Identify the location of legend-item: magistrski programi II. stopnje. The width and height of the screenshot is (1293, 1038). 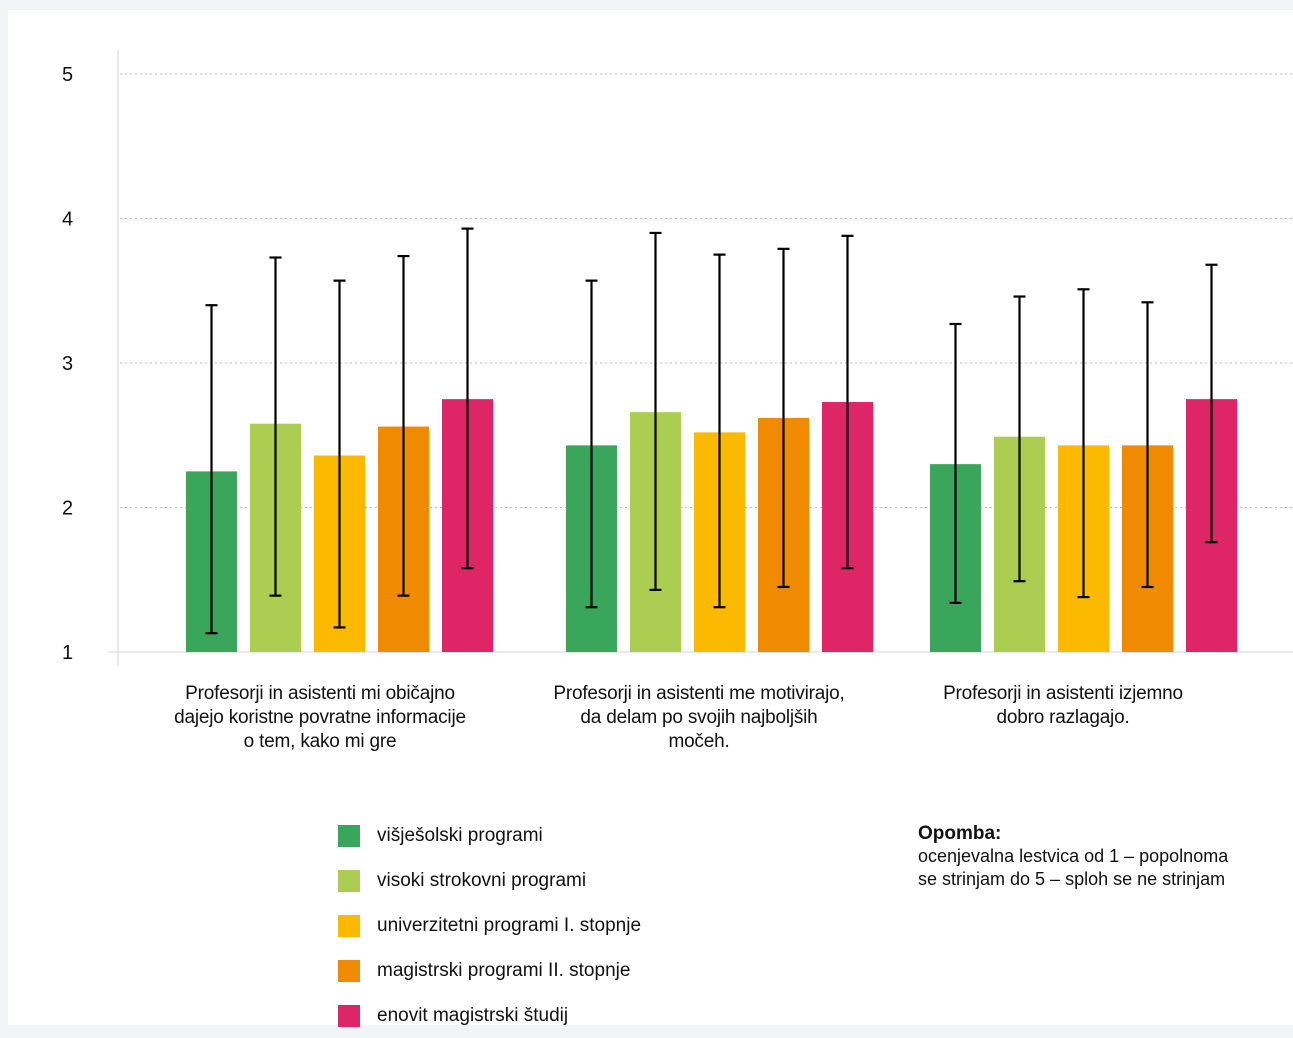
(489, 970).